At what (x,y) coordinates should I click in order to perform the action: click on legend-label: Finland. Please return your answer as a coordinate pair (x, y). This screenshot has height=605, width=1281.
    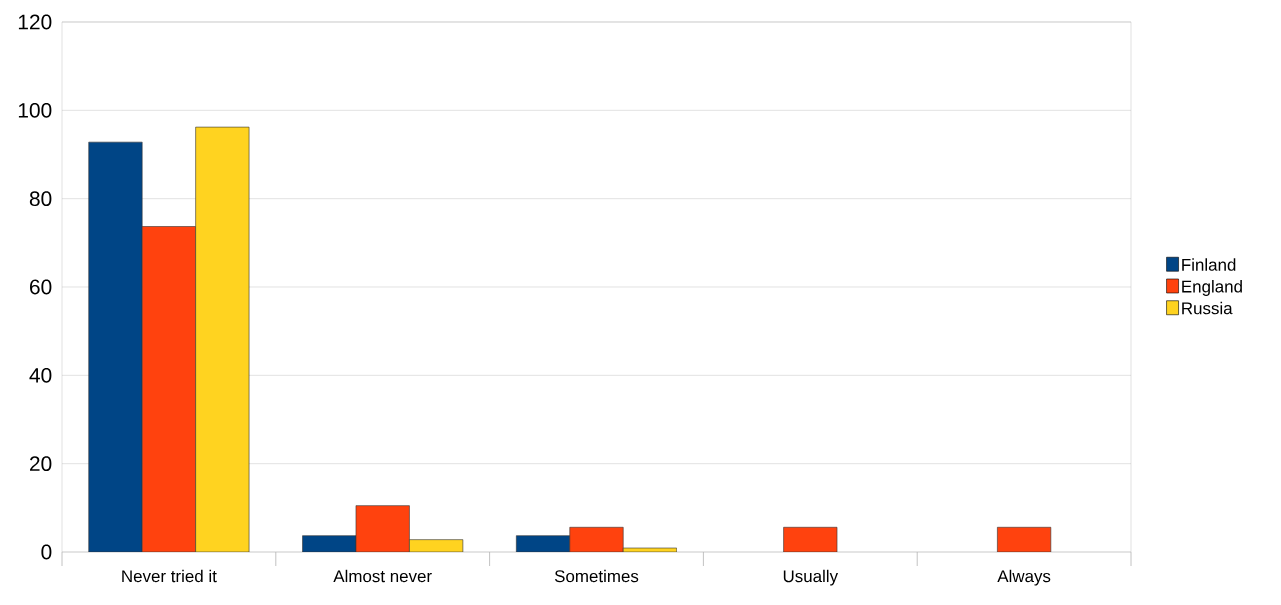
    Looking at the image, I should click on (1209, 264).